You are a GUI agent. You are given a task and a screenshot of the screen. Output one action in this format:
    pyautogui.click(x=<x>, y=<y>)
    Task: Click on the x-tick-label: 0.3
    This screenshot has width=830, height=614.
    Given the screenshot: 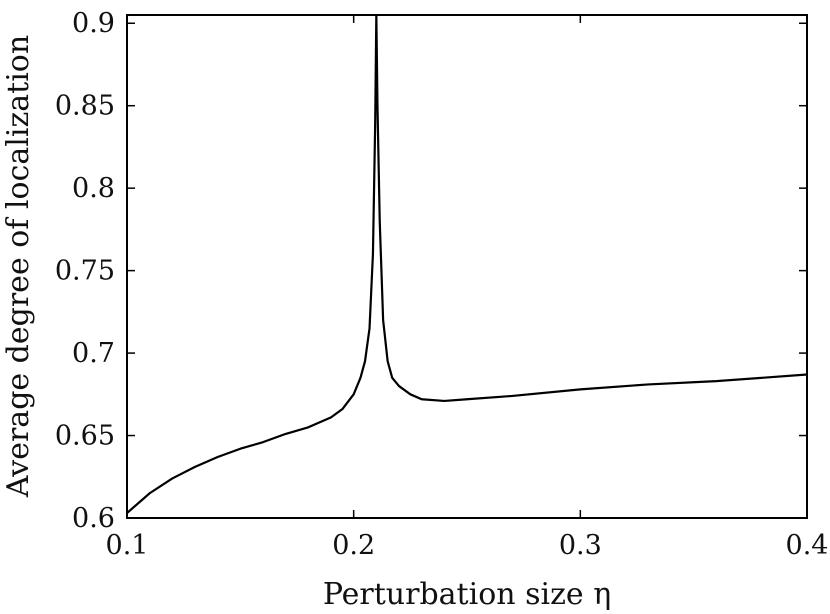 What is the action you would take?
    pyautogui.click(x=580, y=545)
    